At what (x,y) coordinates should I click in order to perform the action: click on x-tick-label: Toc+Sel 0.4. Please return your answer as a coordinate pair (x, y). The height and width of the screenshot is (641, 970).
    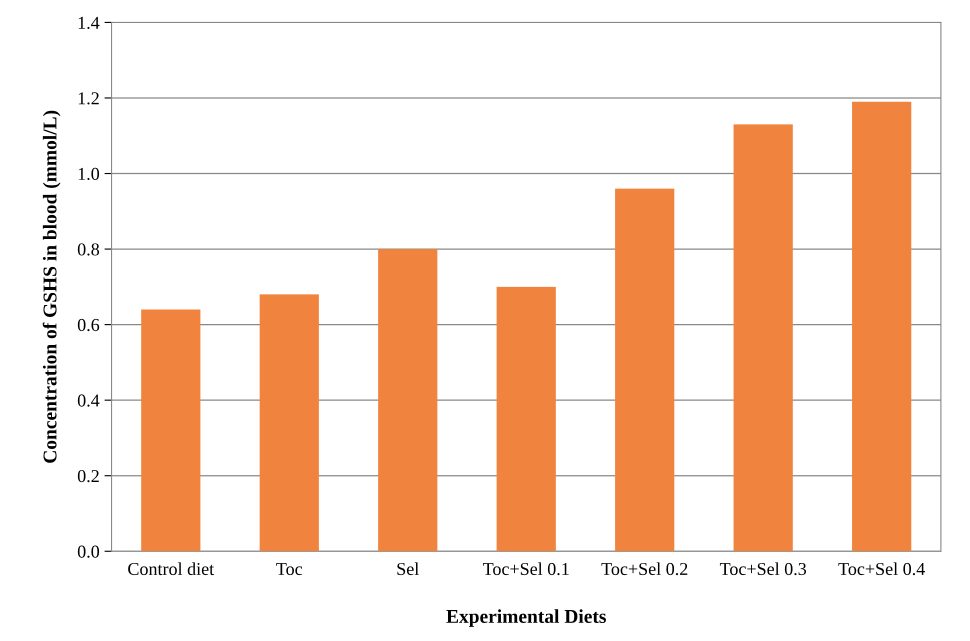
    Looking at the image, I should click on (881, 569).